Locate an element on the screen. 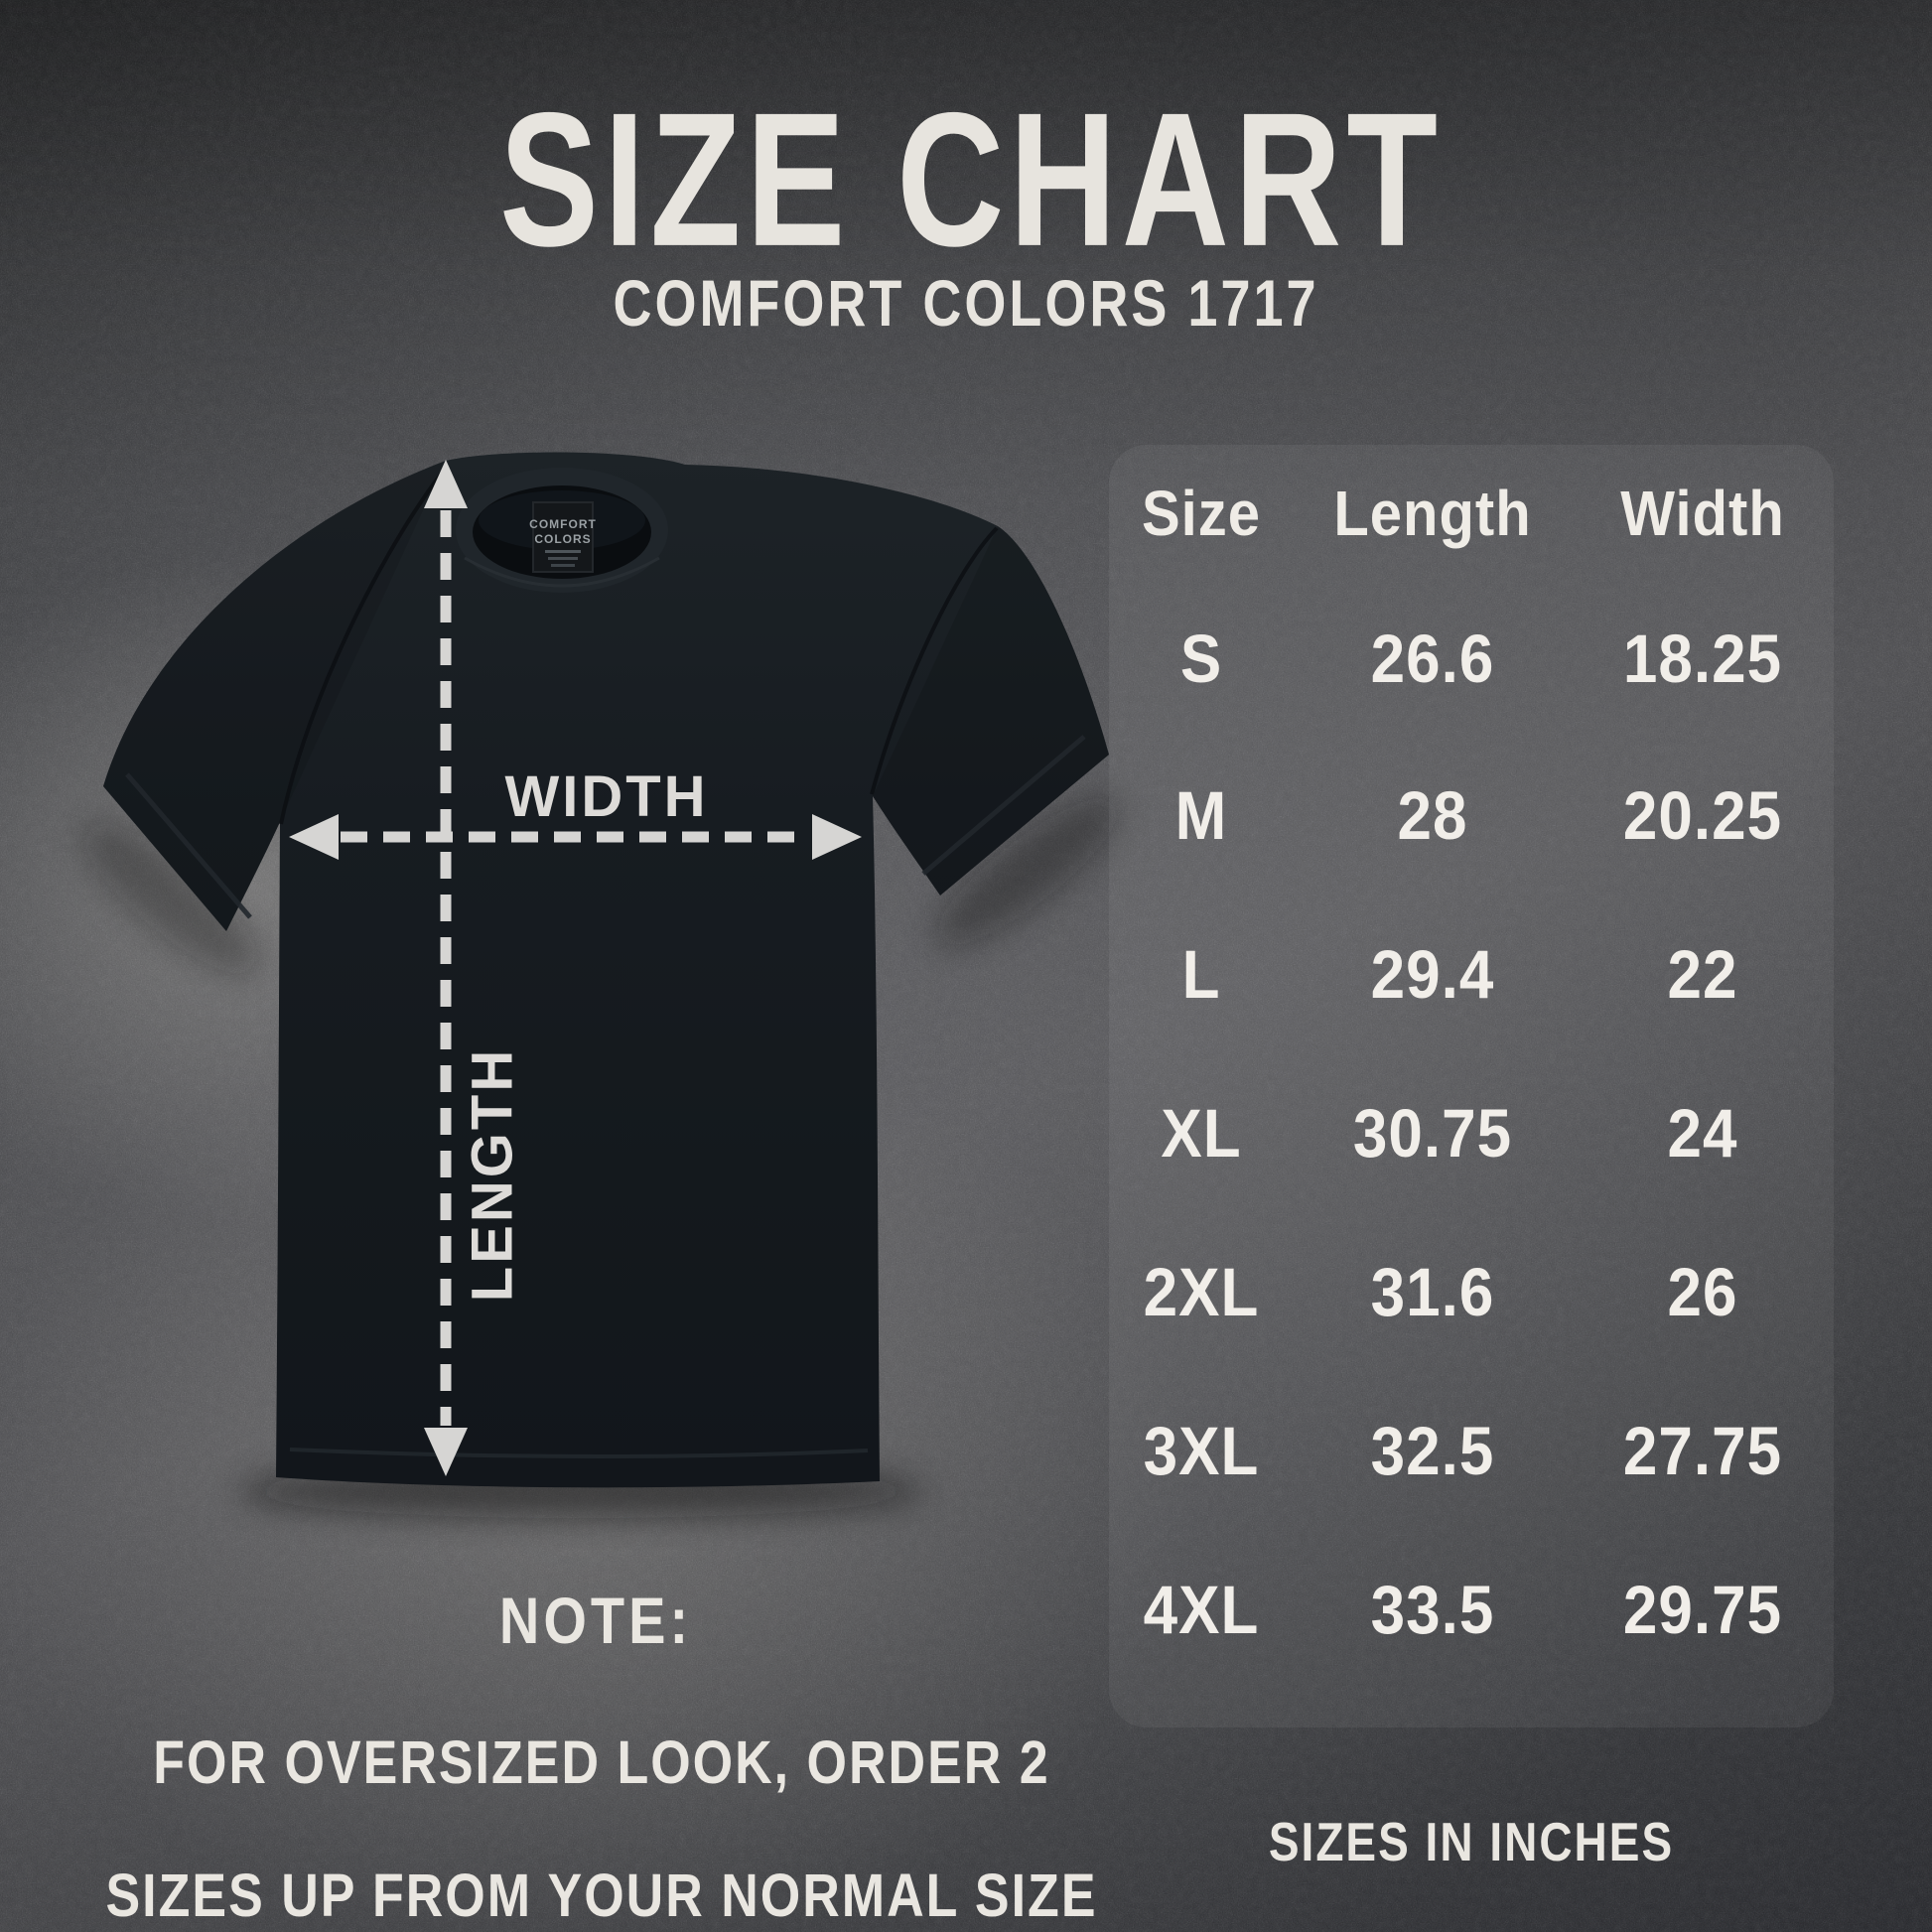 The width and height of the screenshot is (1932, 1932). width-label: WIDTH is located at coordinates (606, 796).